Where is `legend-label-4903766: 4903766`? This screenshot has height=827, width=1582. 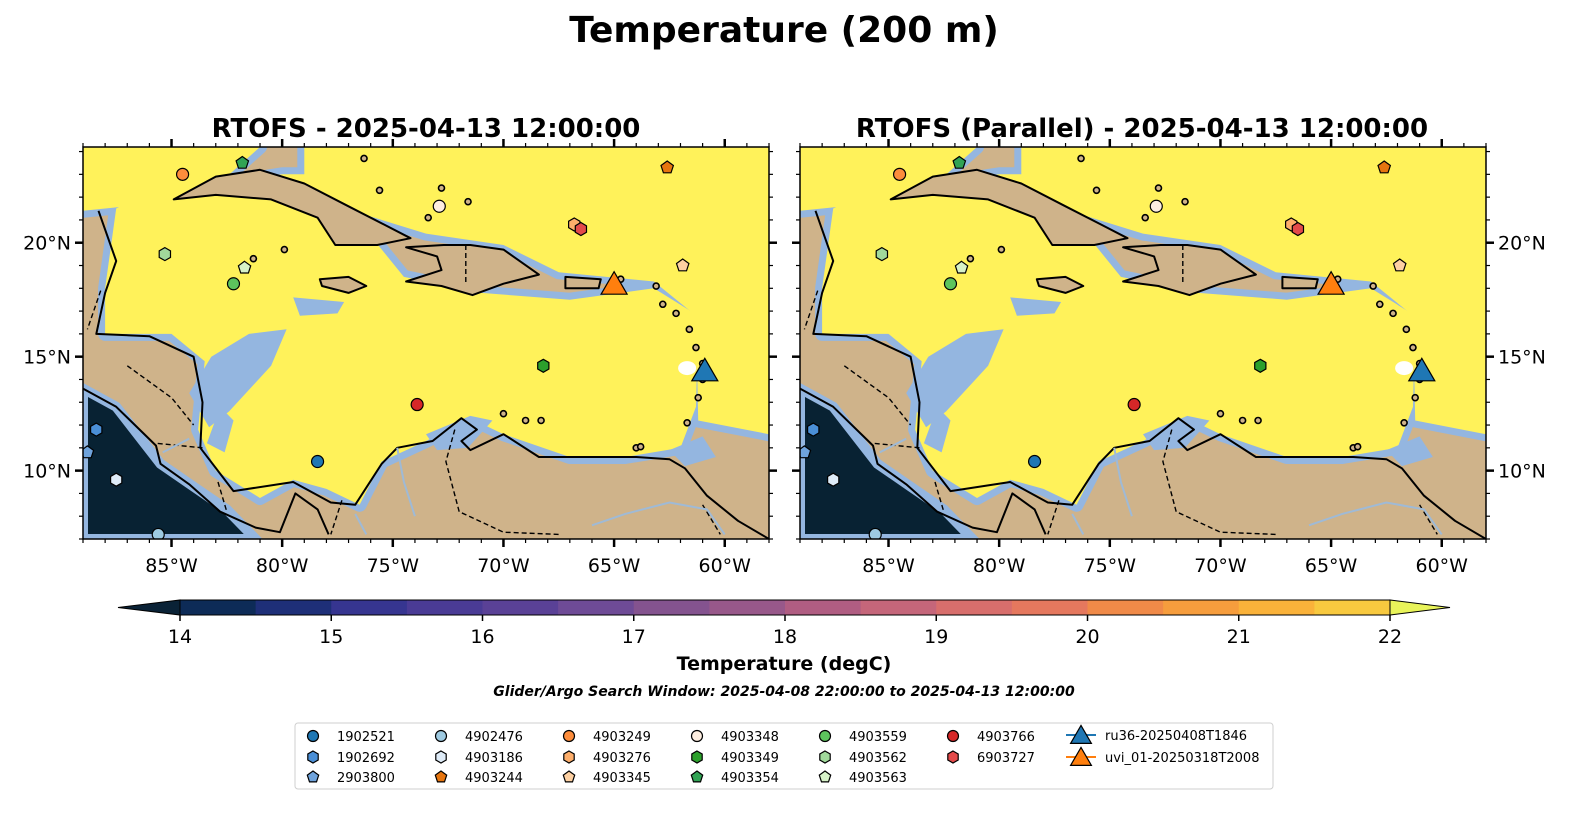 legend-label-4903766: 4903766 is located at coordinates (1006, 737).